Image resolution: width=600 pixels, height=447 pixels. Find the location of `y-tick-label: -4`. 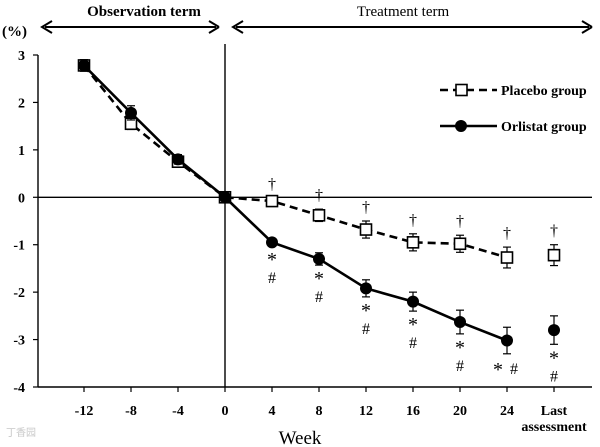

y-tick-label: -4 is located at coordinates (19, 388).